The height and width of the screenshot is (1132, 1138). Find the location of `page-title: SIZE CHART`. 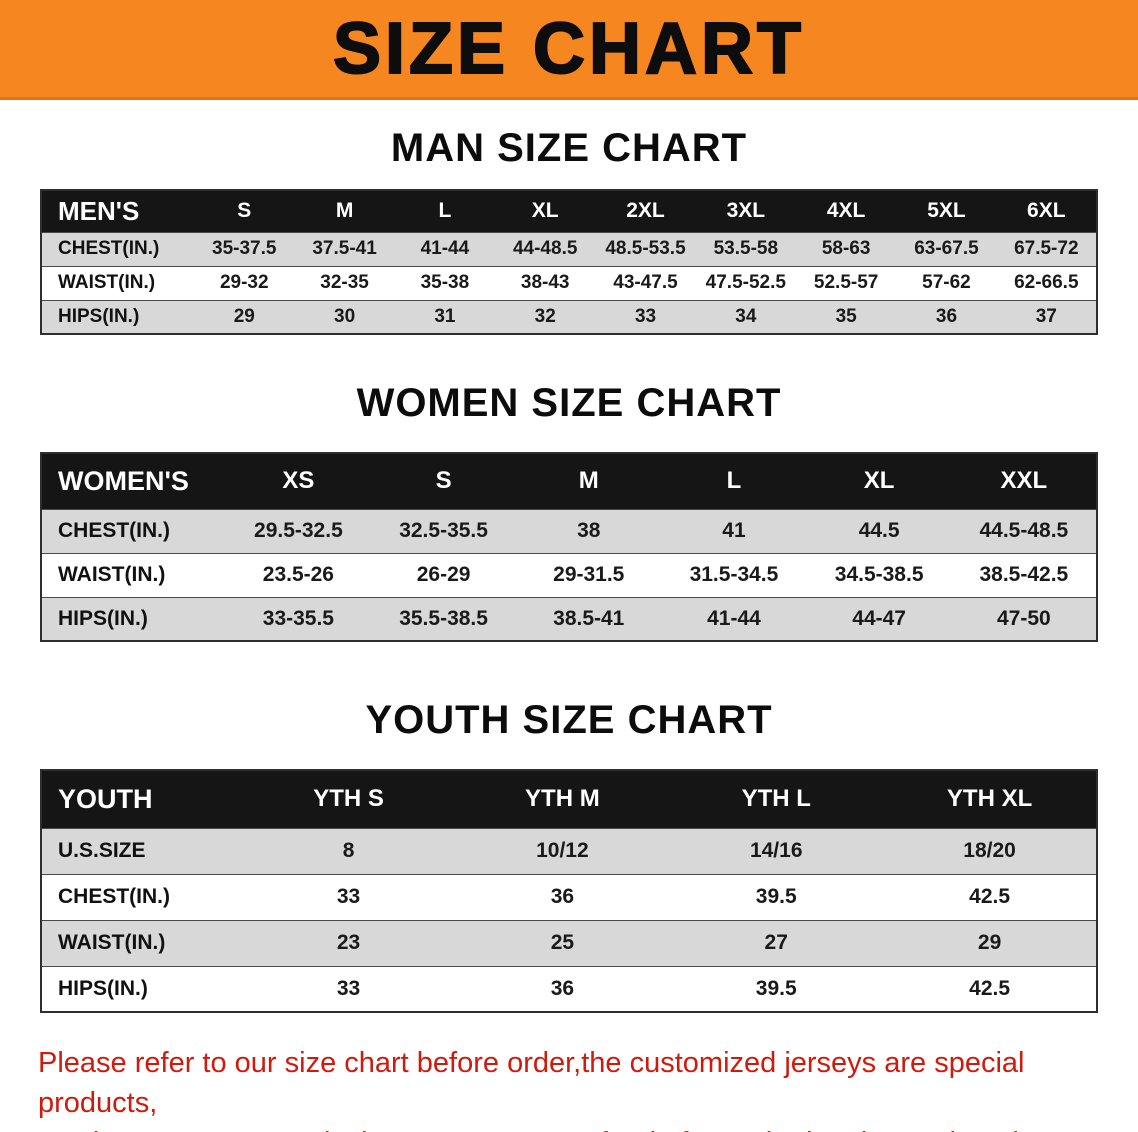

page-title: SIZE CHART is located at coordinates (568, 49).